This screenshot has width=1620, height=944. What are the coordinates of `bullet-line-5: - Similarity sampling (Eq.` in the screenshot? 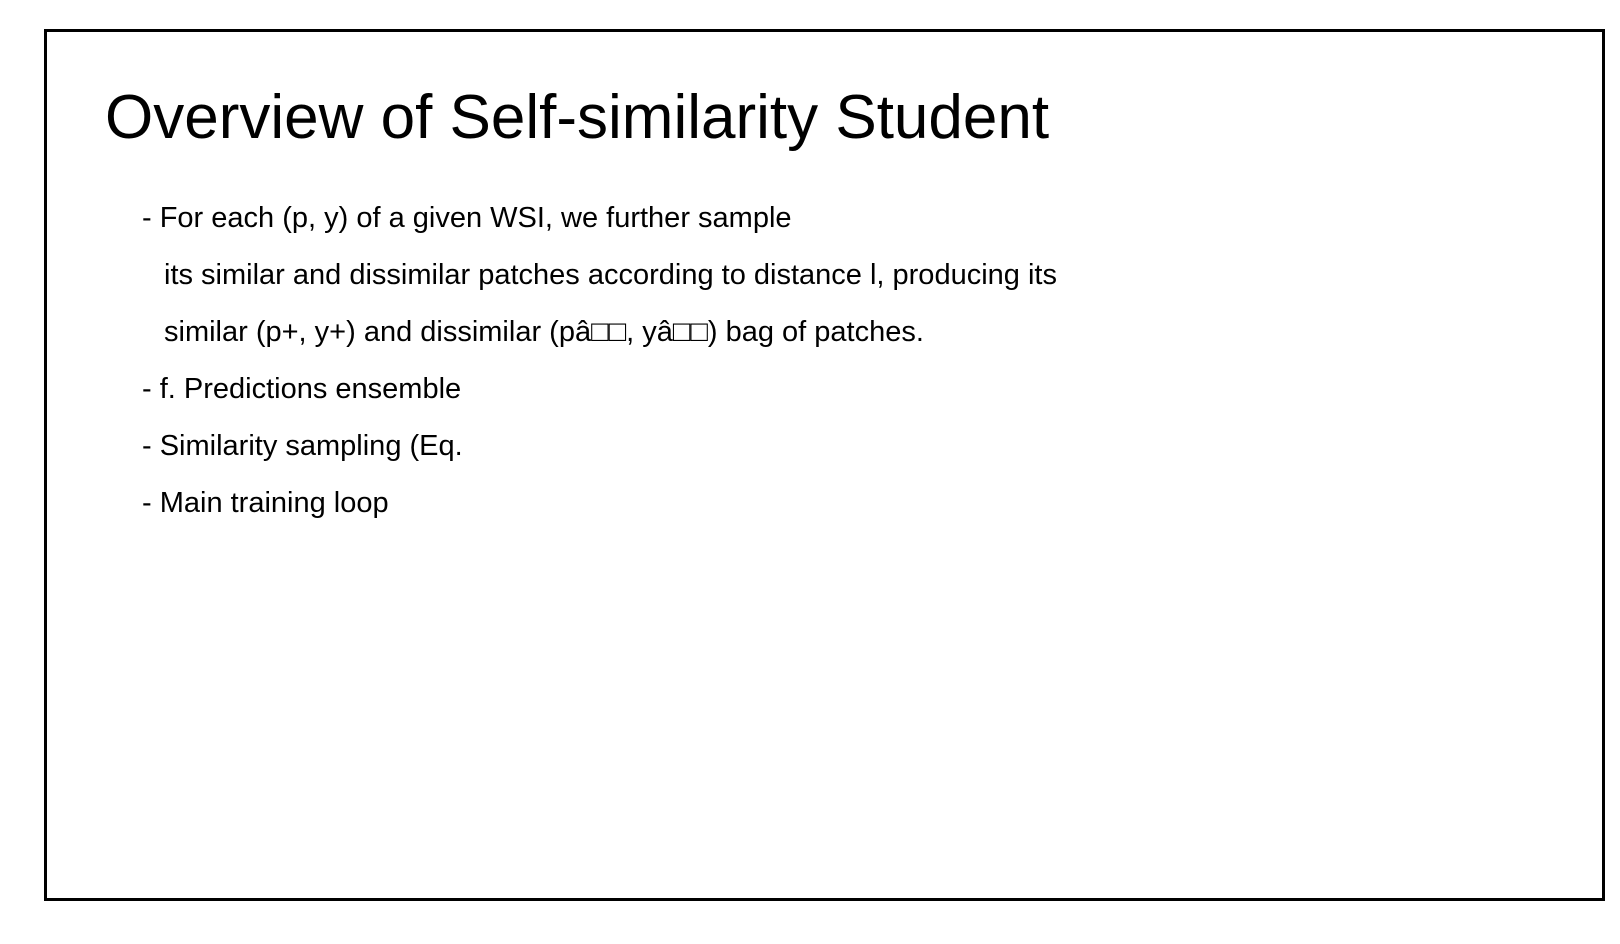 It's located at (302, 446).